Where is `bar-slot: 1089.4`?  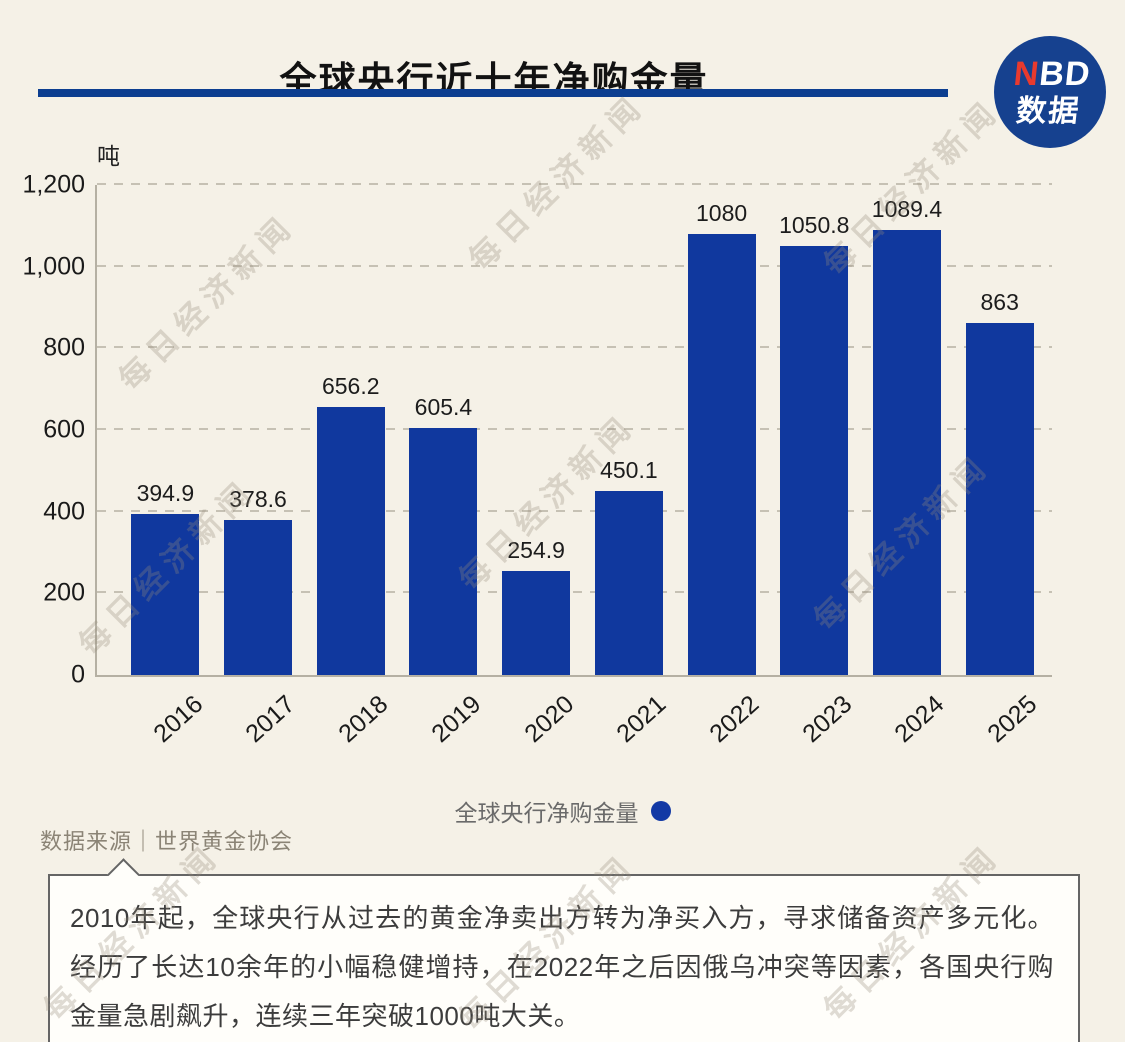 bar-slot: 1089.4 is located at coordinates (907, 430).